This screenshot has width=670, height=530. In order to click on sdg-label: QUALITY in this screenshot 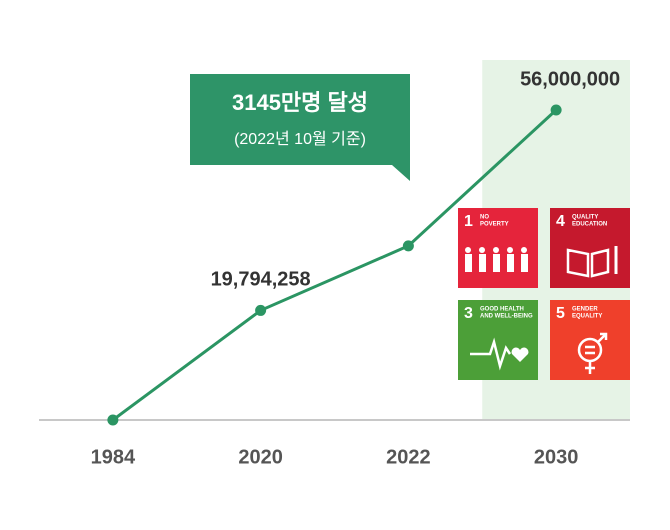, I will do `click(585, 218)`.